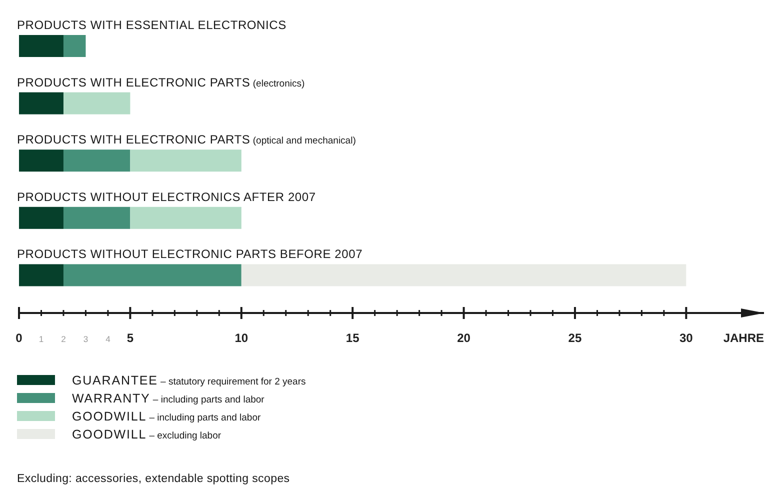 The width and height of the screenshot is (774, 492). What do you see at coordinates (147, 435) in the screenshot?
I see `legend-label: GOODWILL – excluding labor` at bounding box center [147, 435].